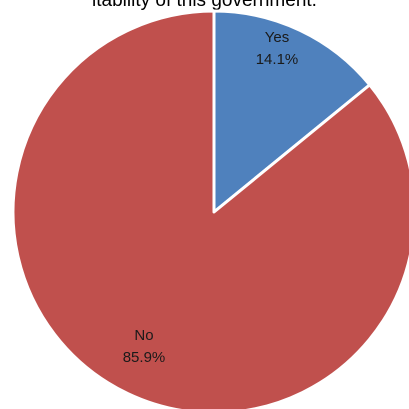 This screenshot has width=409, height=409. Describe the element at coordinates (277, 59) in the screenshot. I see `slice-percent-yes: 14.1%` at that location.